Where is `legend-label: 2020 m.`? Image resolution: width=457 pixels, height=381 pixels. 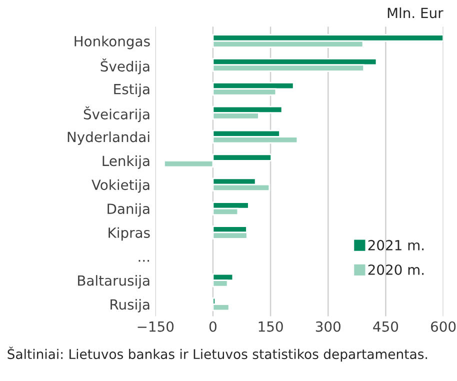 legend-label: 2020 m. is located at coordinates (396, 269).